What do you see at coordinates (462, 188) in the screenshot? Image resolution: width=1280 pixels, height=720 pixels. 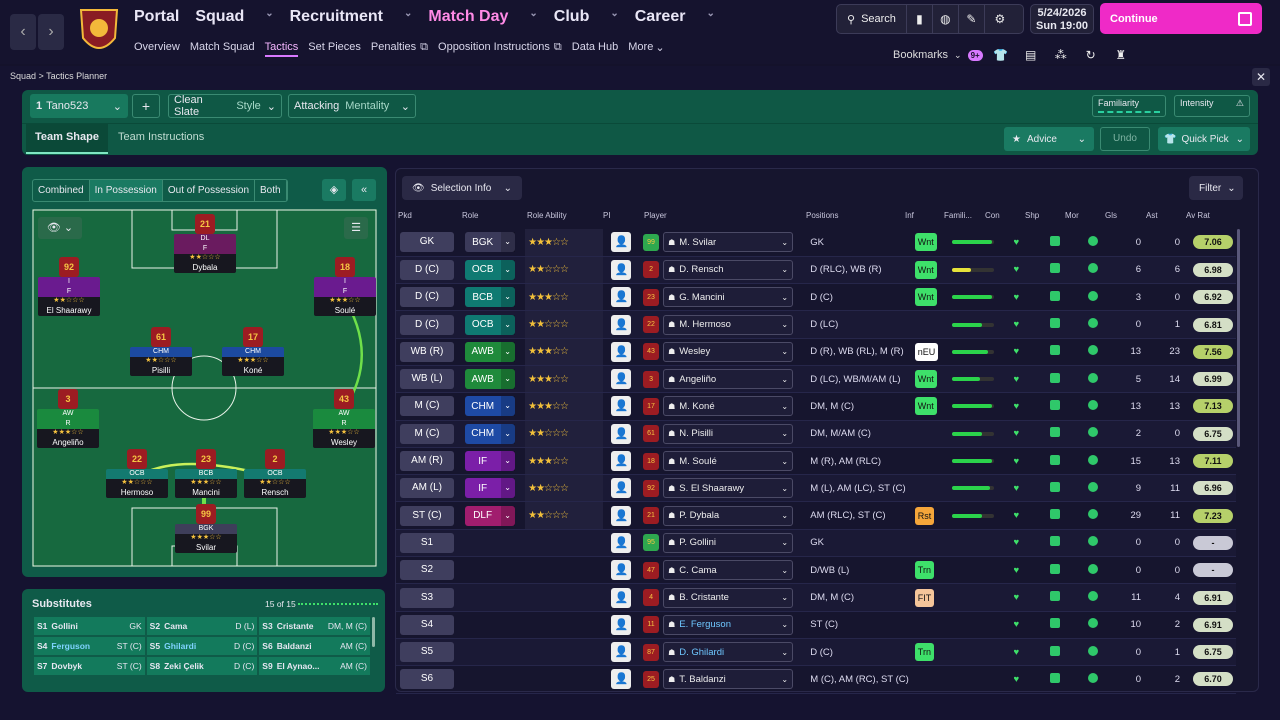 I see `selection-info-dropdown: 👁 Selection Info ⌄` at bounding box center [462, 188].